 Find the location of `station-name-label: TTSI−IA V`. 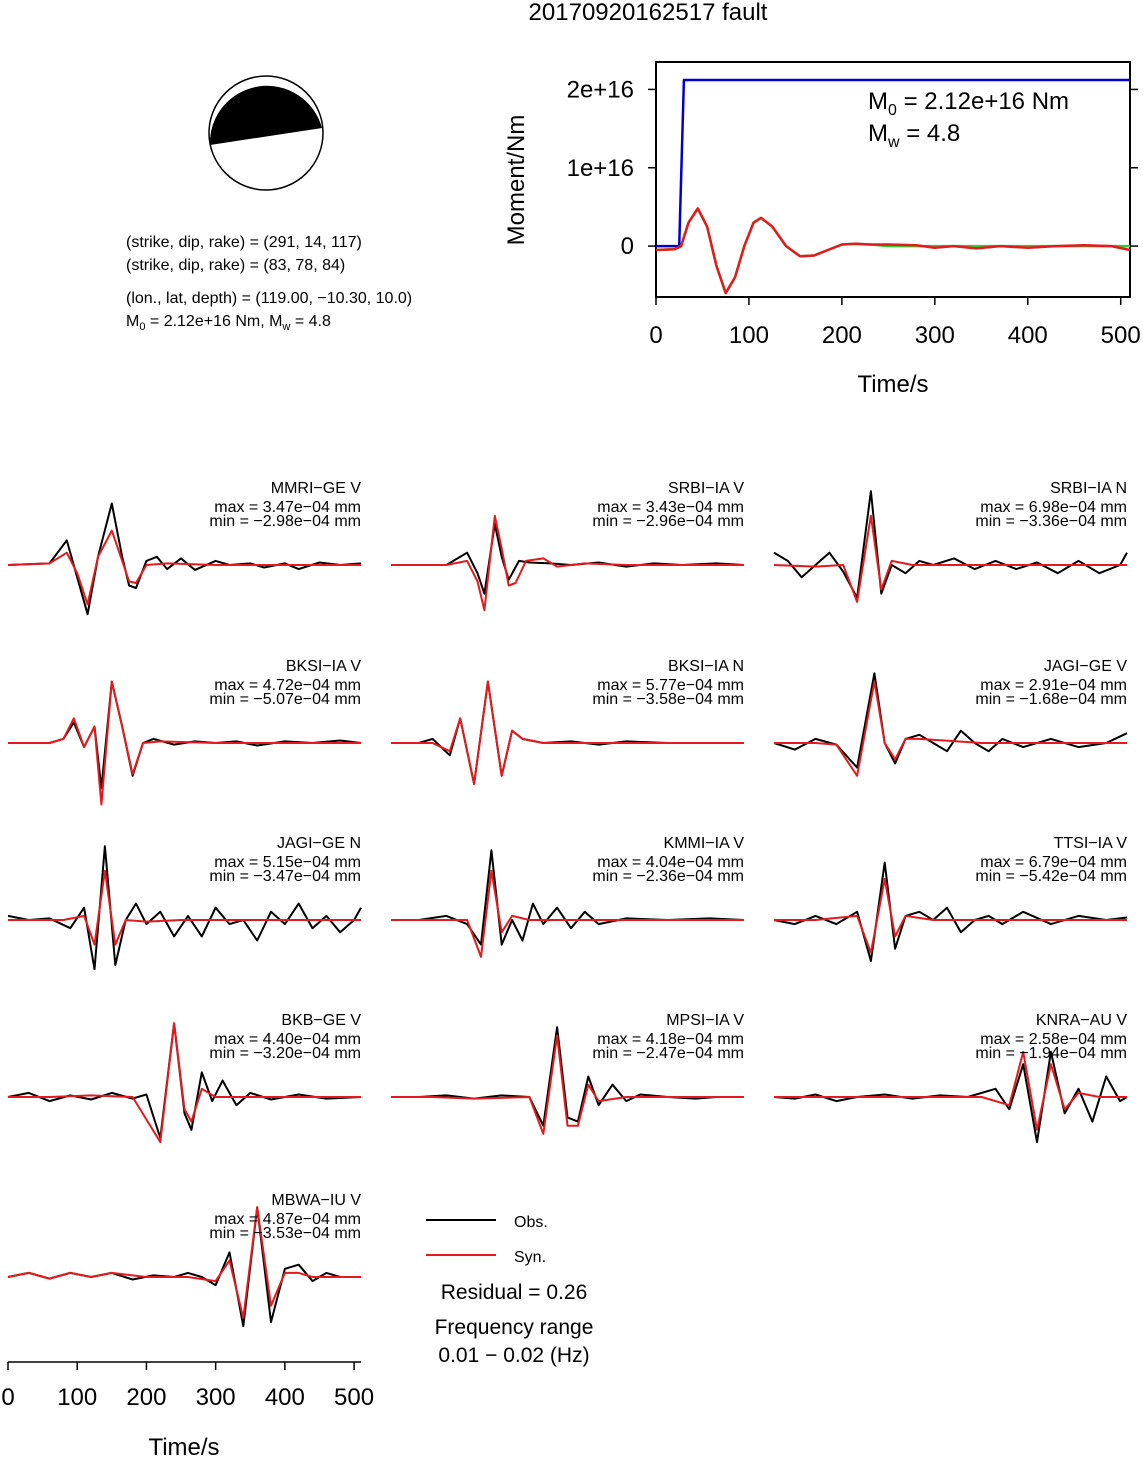

station-name-label: TTSI−IA V is located at coordinates (1091, 843).